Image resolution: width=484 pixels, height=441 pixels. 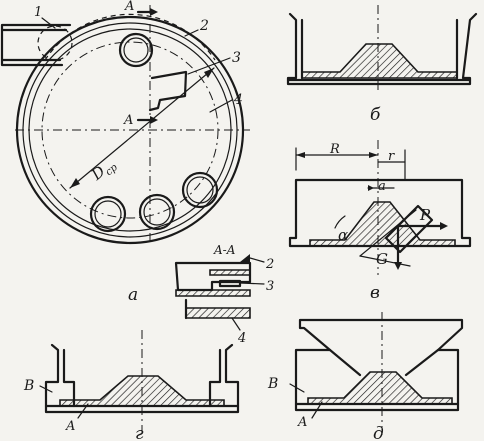 What do you see at coordinates (375, 115) in the screenshot?
I see `caption-b: б` at bounding box center [375, 115].